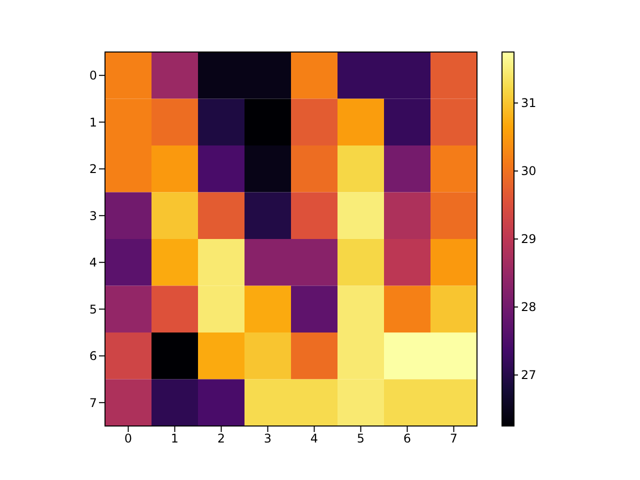 The image size is (640, 480). I want to click on y-tick-label: 5, so click(93, 309).